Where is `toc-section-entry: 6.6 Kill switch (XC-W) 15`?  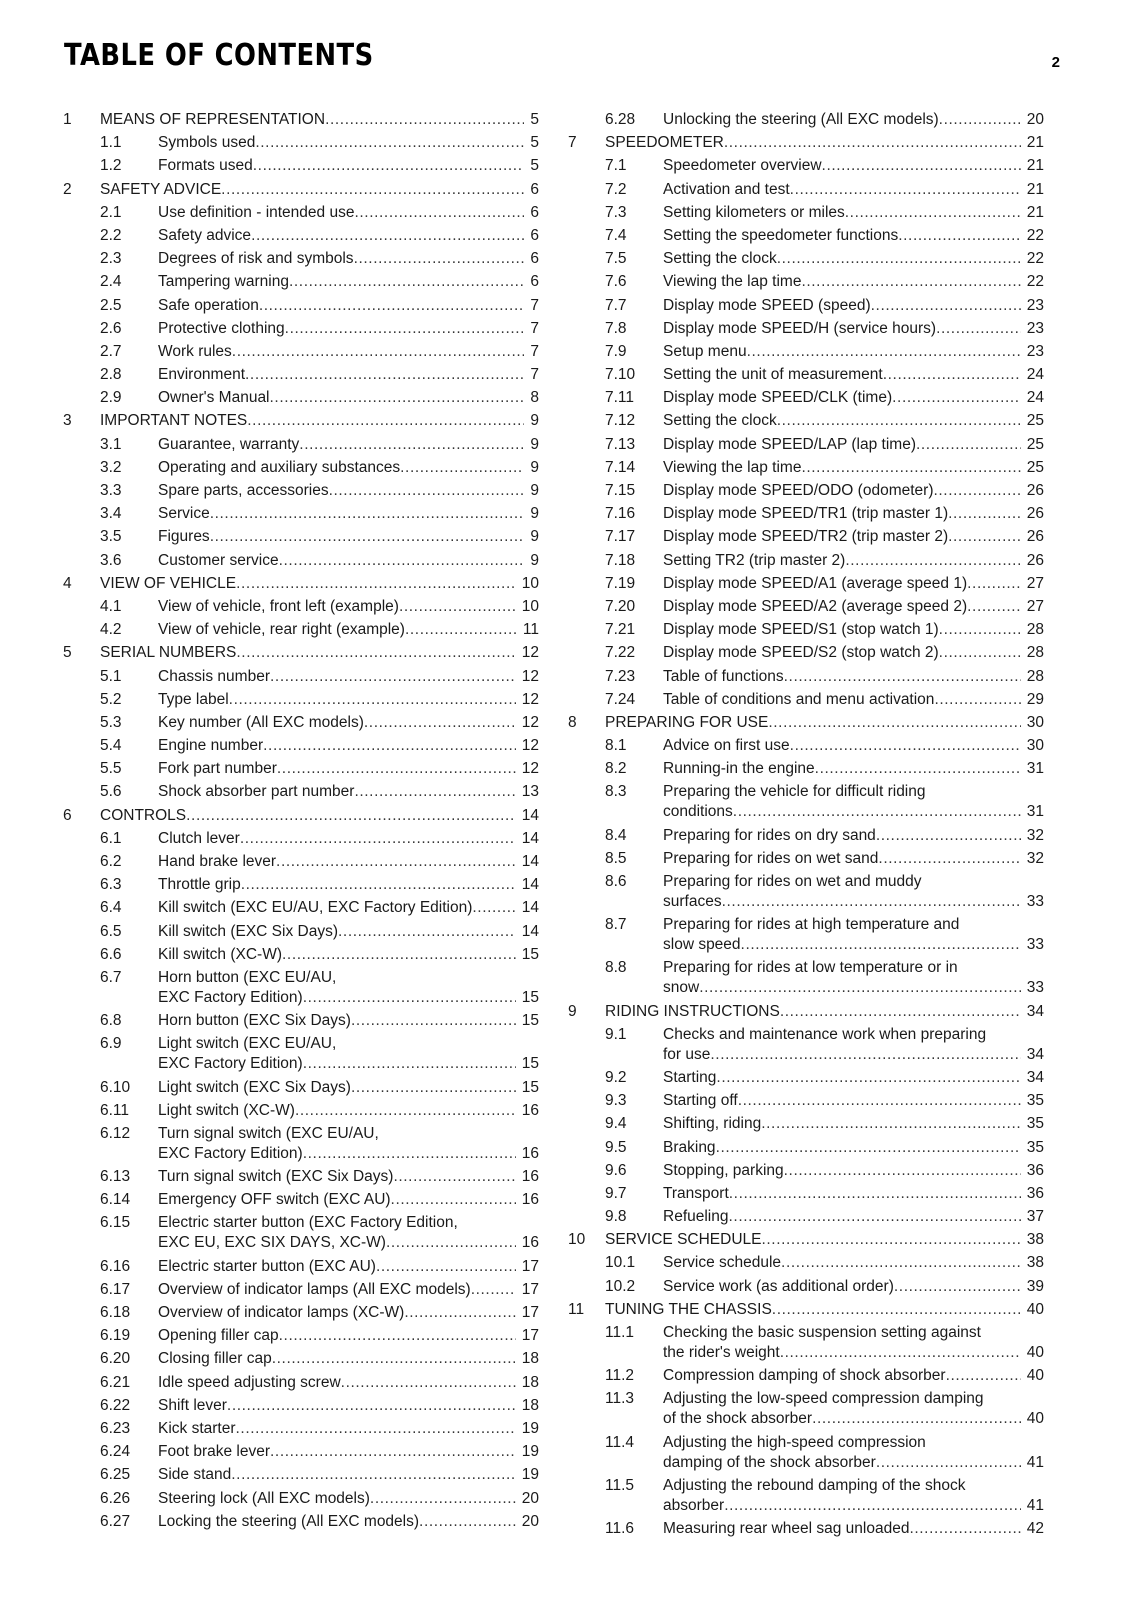
toc-section-entry: 6.6 Kill switch (XC-W) 15 is located at coordinates (301, 955).